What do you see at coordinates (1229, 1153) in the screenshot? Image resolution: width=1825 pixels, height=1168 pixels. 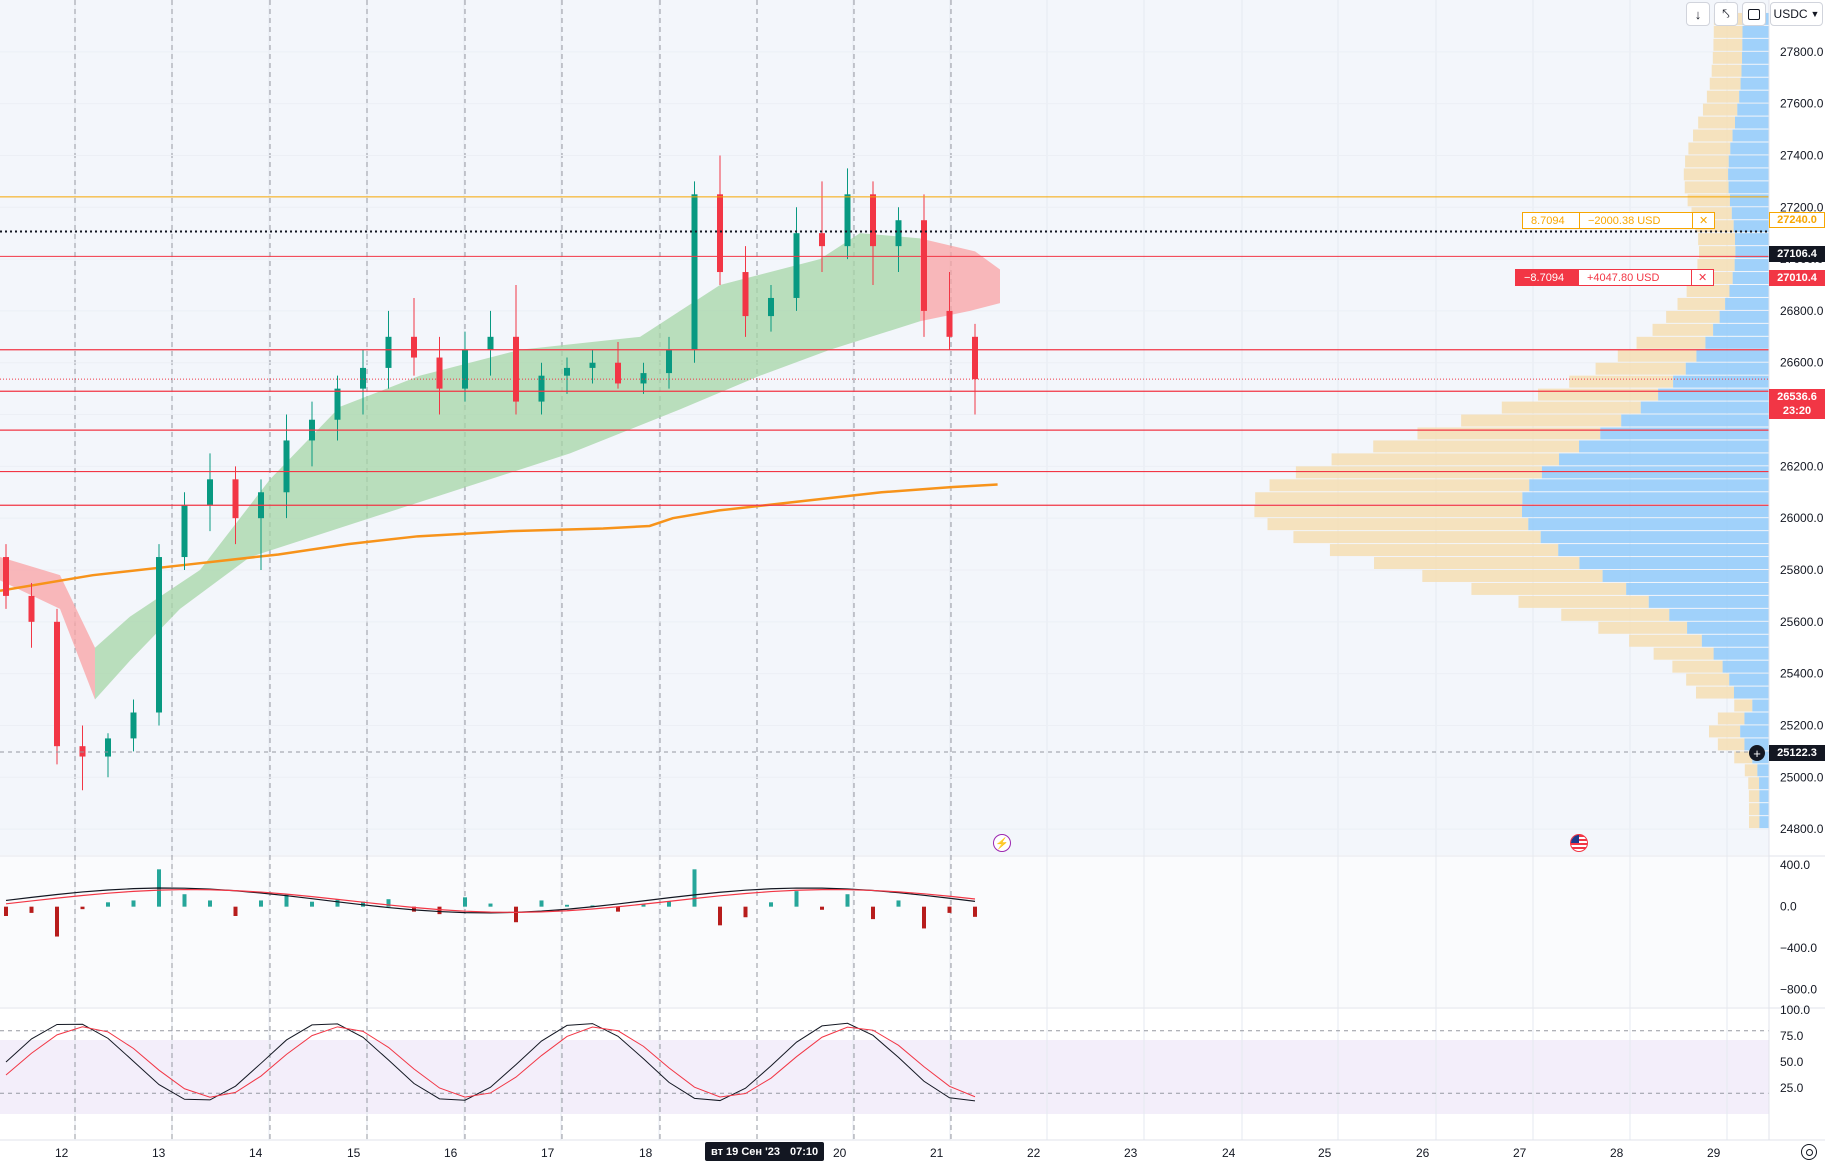 I see `time-axis-label: 24` at bounding box center [1229, 1153].